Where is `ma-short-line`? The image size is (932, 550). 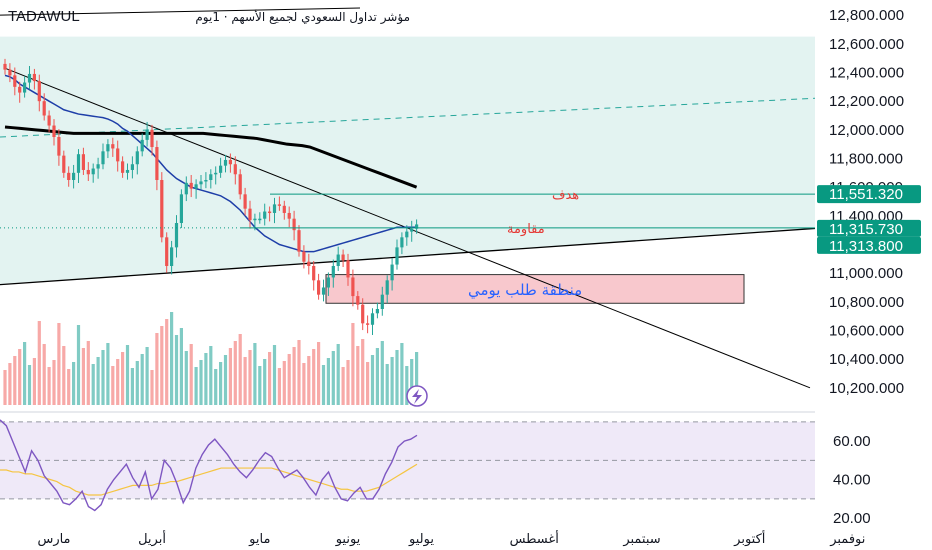
ma-short-line is located at coordinates (210, 163).